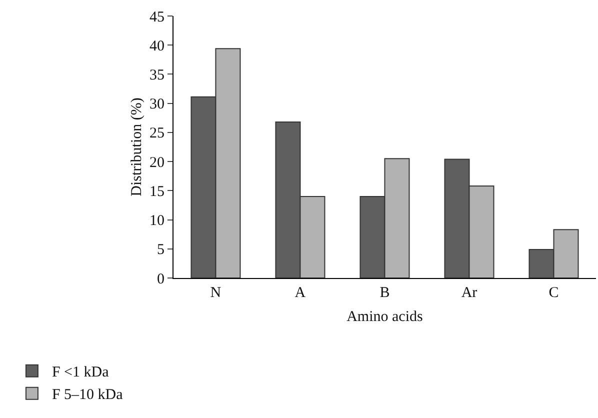 Image resolution: width=598 pixels, height=418 pixels. I want to click on x-tick-label: A, so click(300, 293).